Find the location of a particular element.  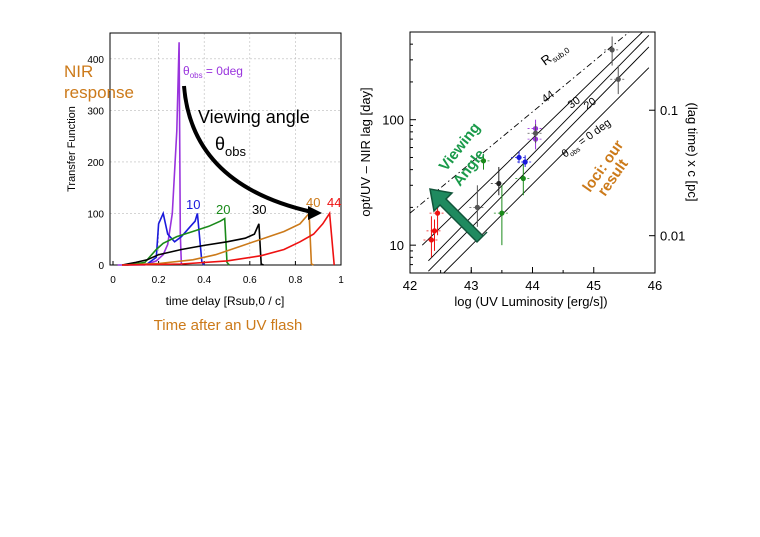

left-x-tick-label: 0.6 is located at coordinates (250, 280).